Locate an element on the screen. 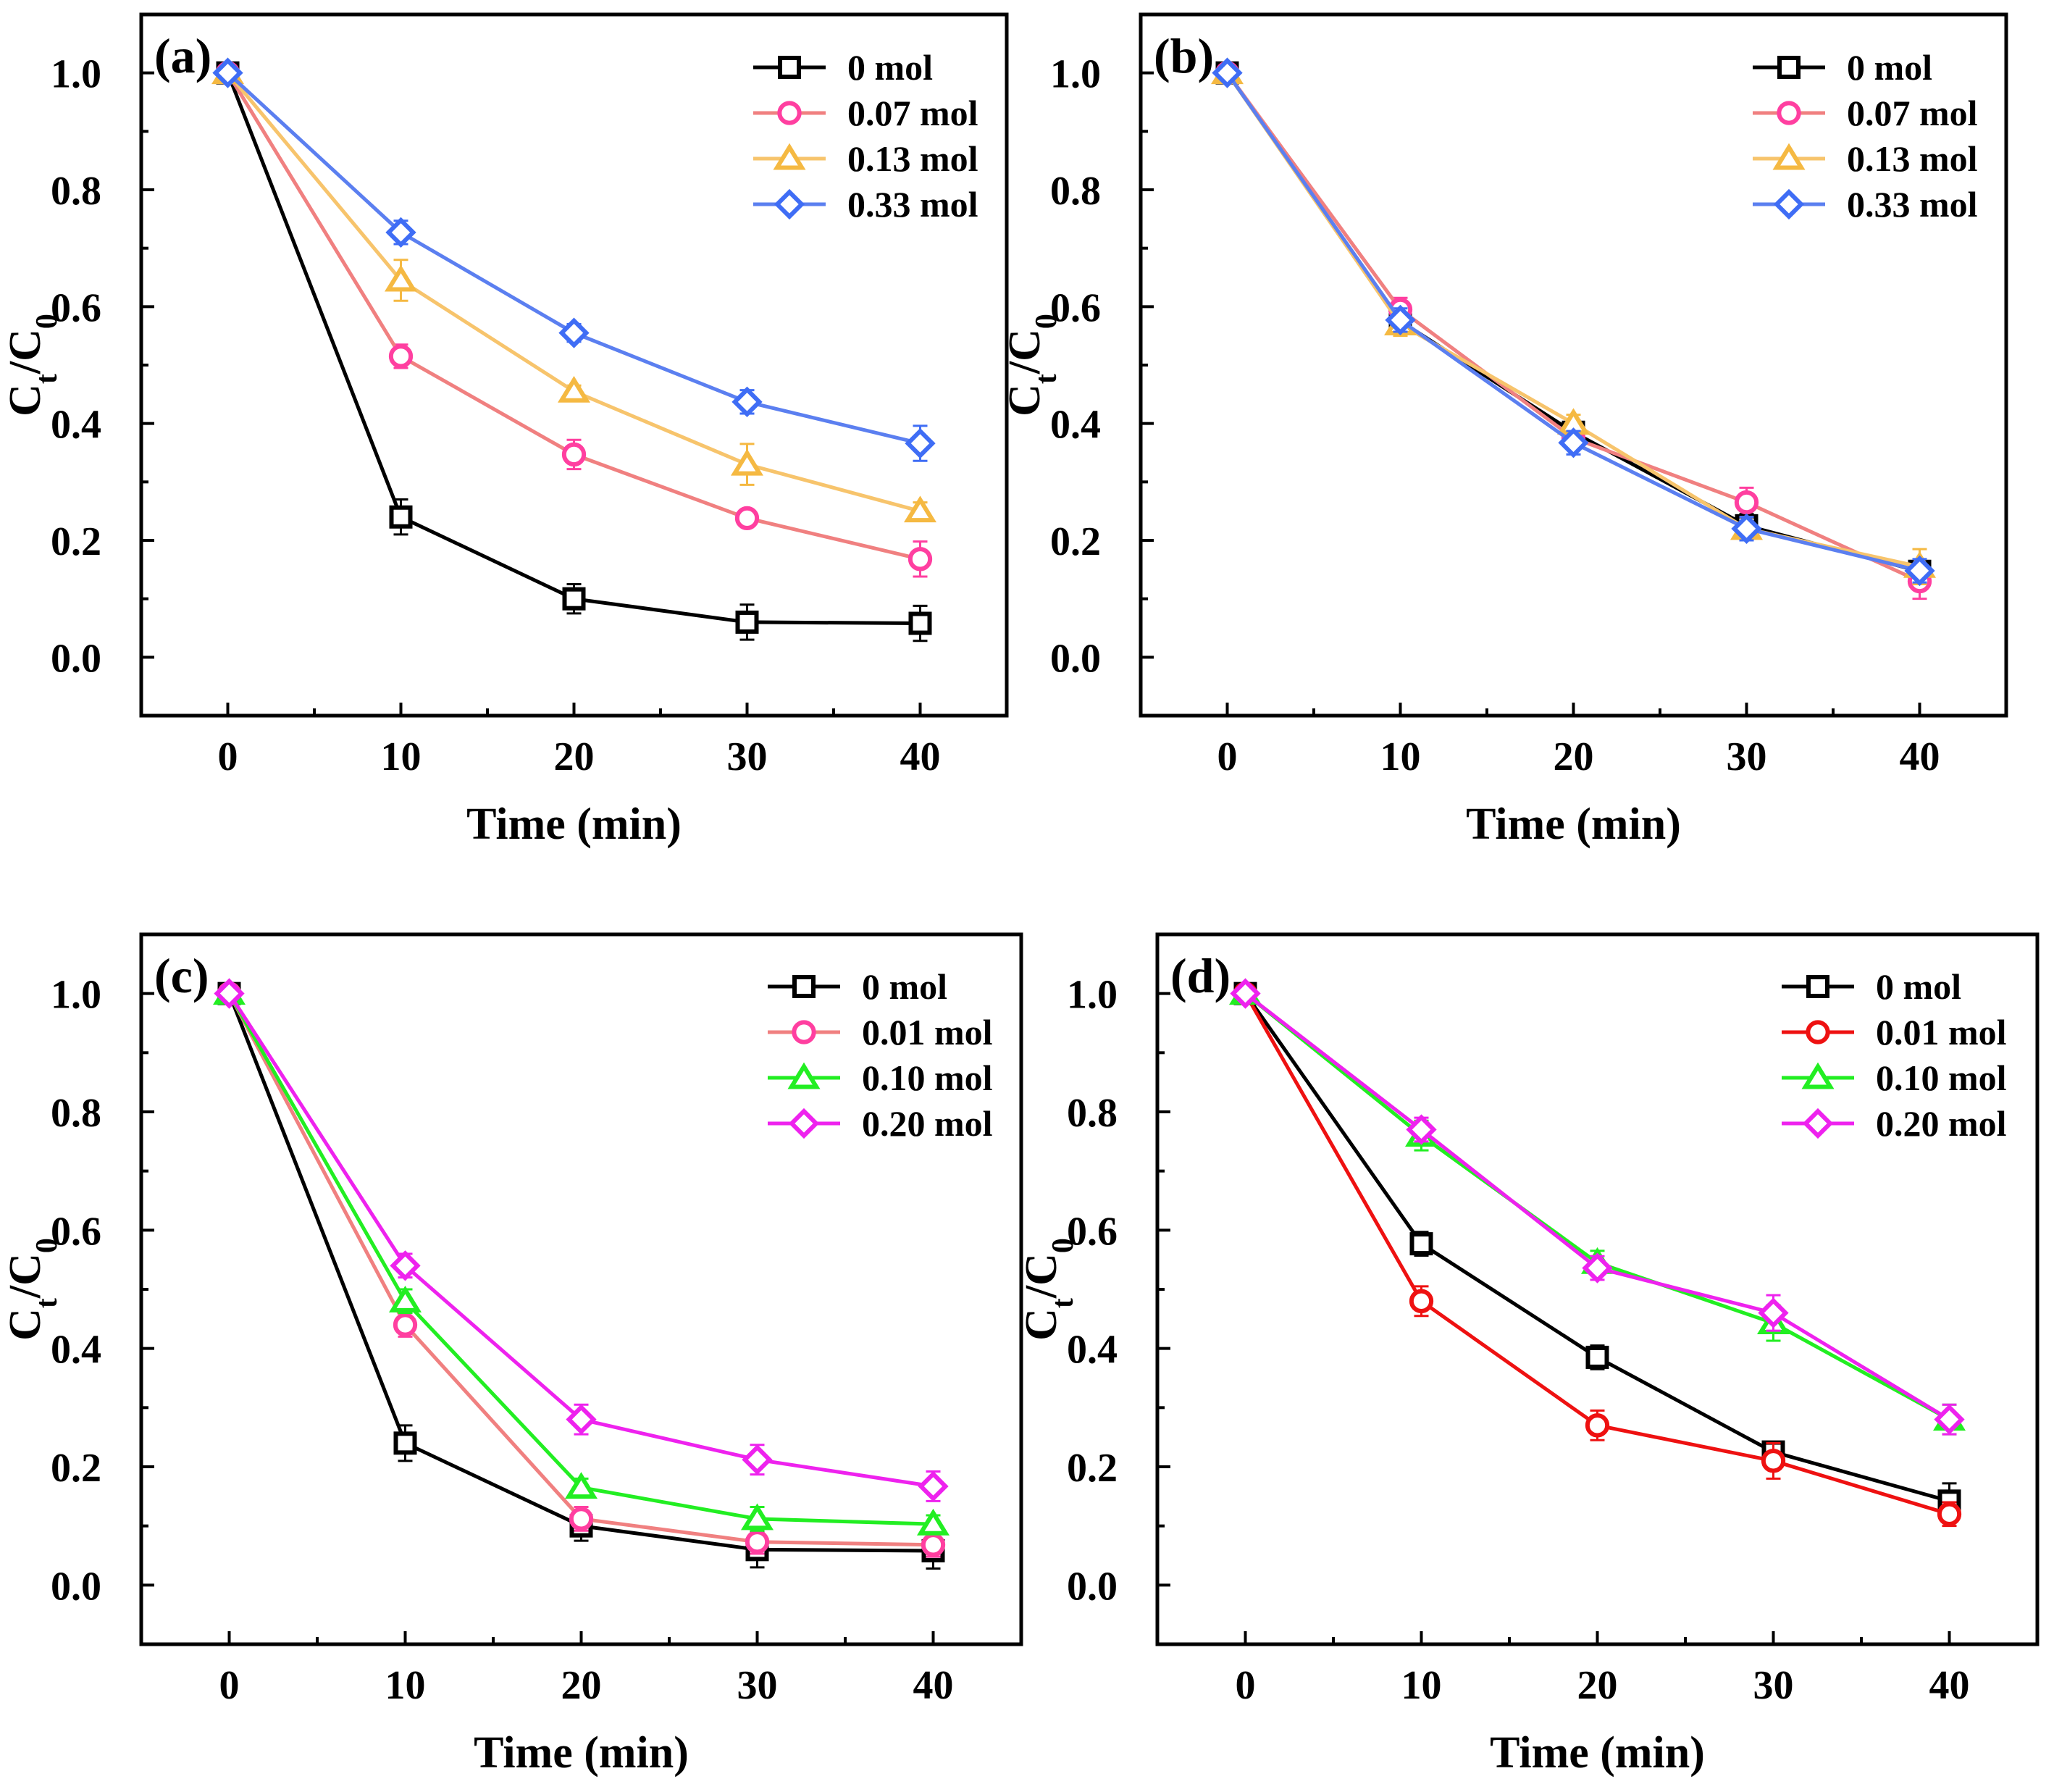 This screenshot has height=1792, width=2054. panel-label: (c) is located at coordinates (181, 975).